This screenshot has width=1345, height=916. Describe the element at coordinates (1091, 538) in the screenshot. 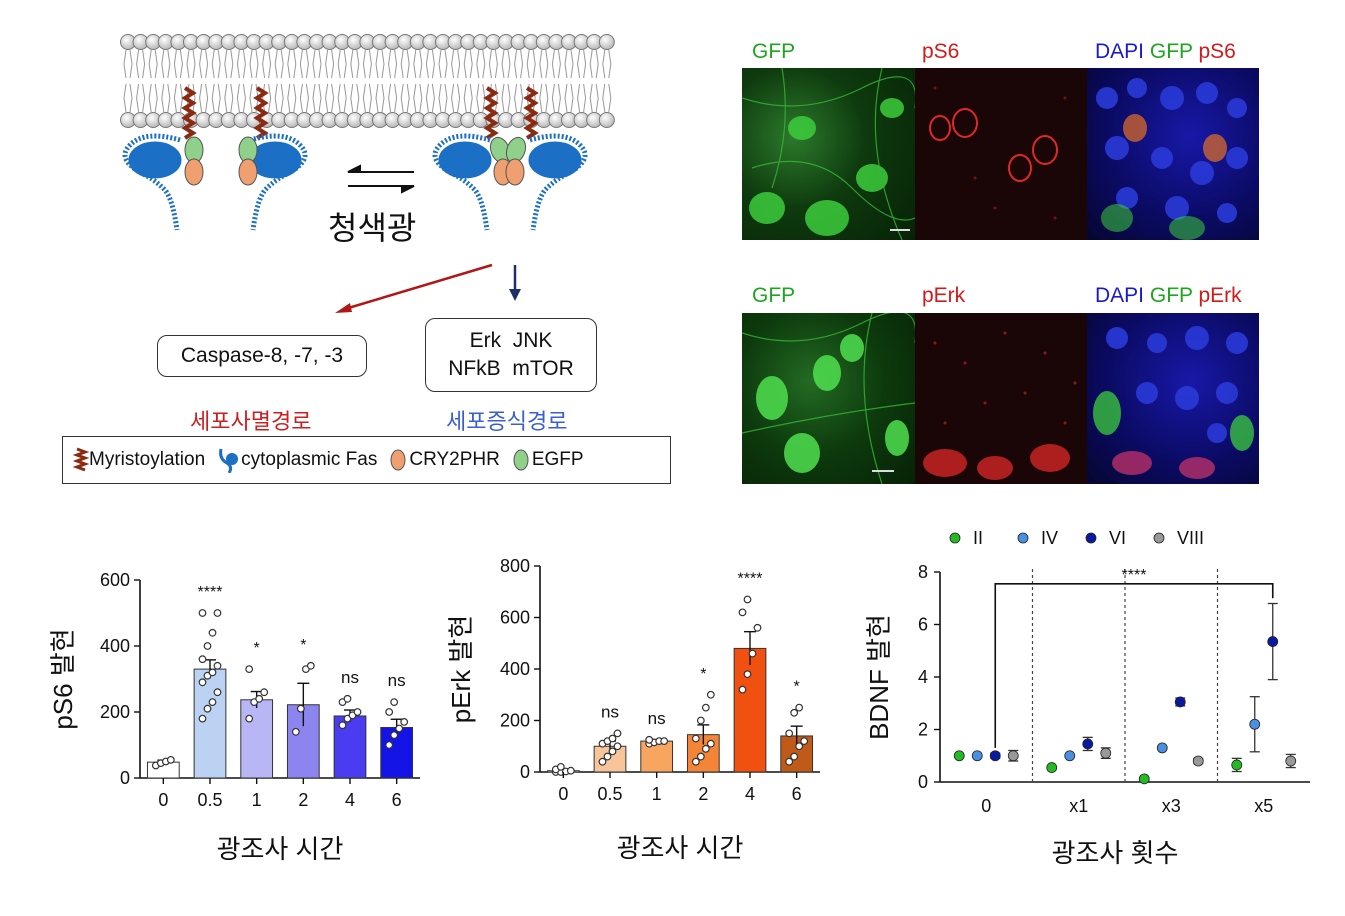

I see `legend-marker-VI` at that location.